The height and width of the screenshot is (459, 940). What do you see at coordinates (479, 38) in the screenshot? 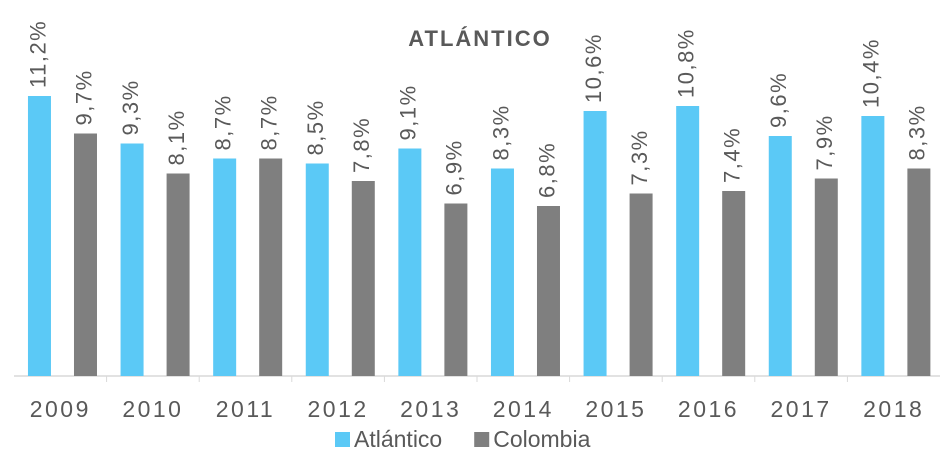
I see `chart-title: ATLÁNTICO` at bounding box center [479, 38].